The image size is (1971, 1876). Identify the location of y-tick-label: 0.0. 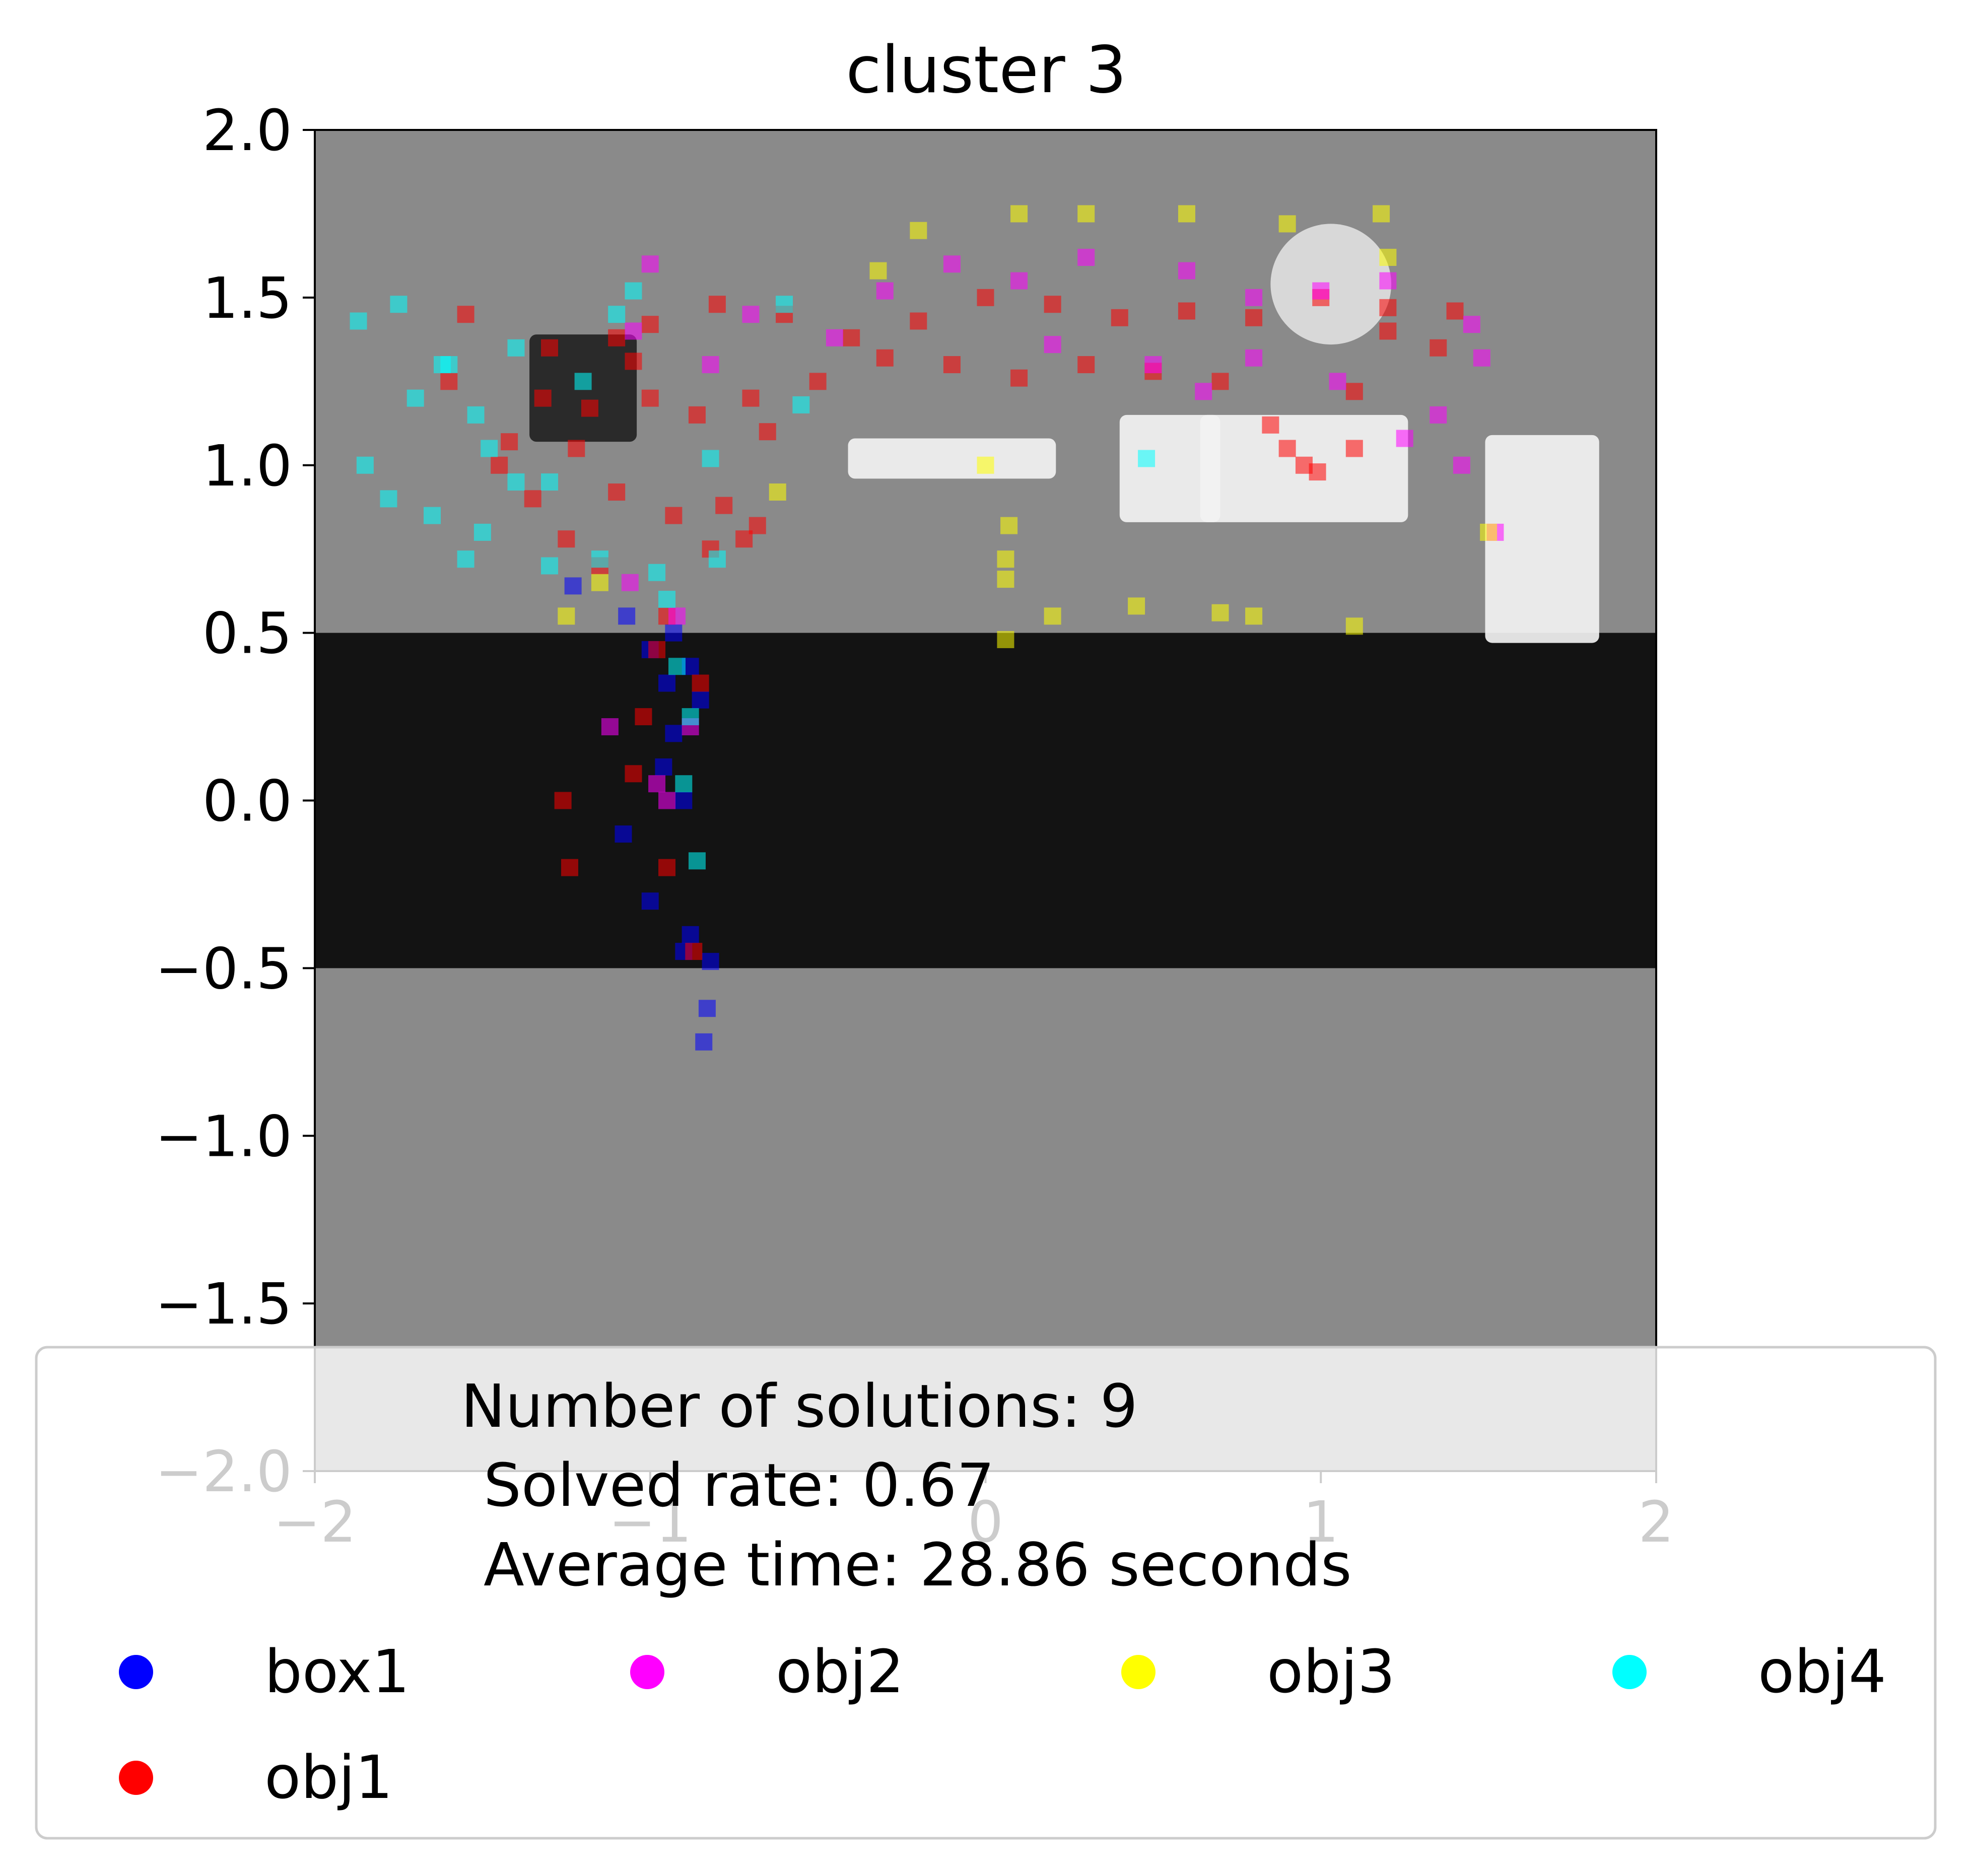
(247, 802).